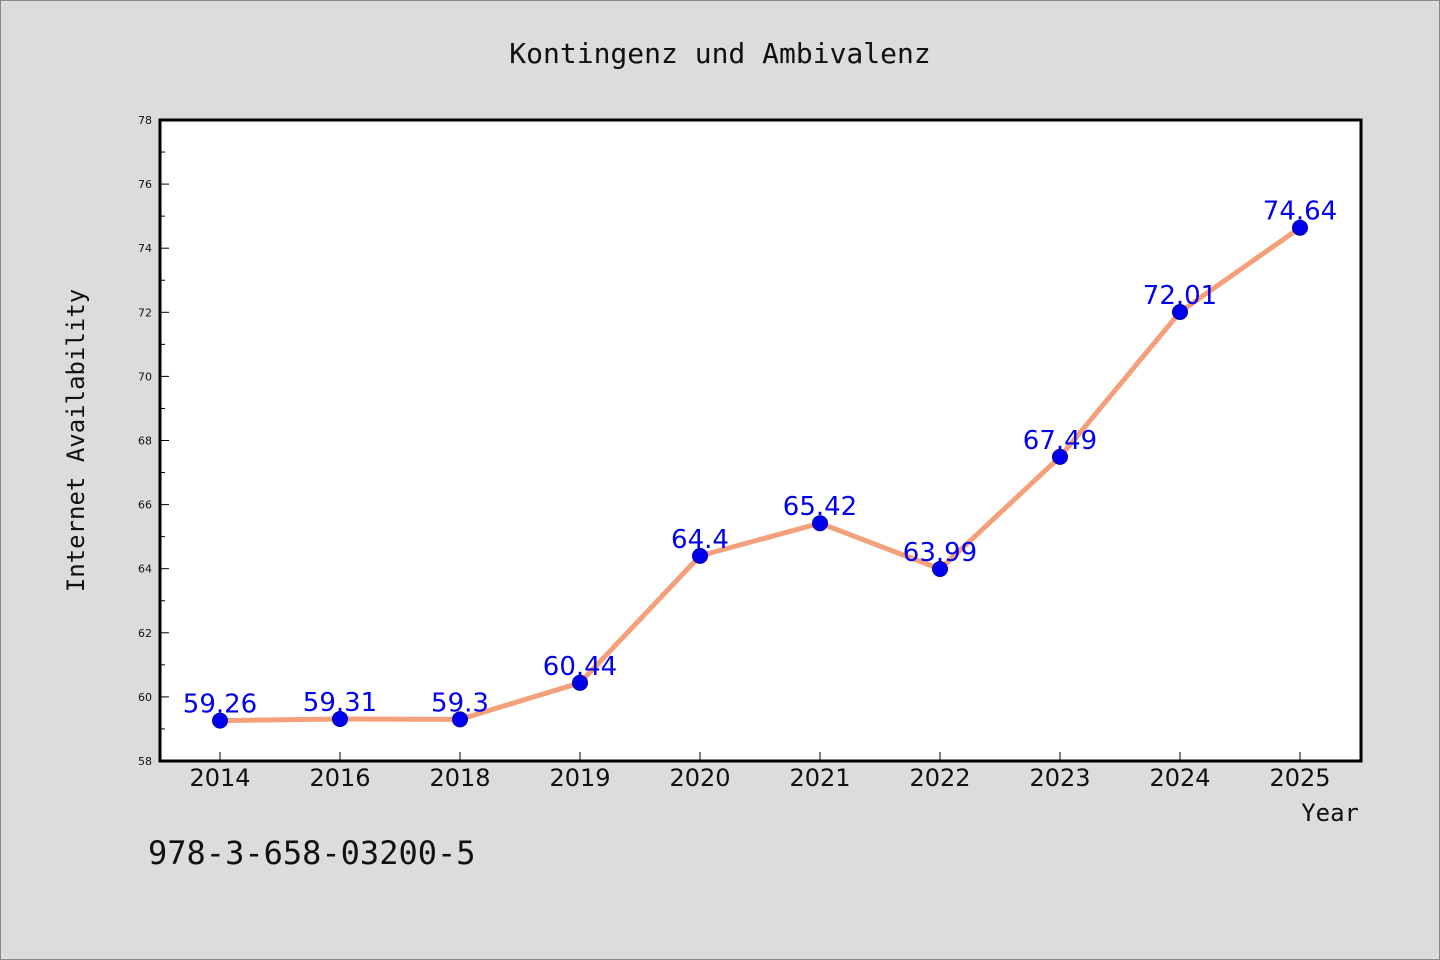 The height and width of the screenshot is (960, 1440). Describe the element at coordinates (340, 703) in the screenshot. I see `data-label: 59.31` at that location.